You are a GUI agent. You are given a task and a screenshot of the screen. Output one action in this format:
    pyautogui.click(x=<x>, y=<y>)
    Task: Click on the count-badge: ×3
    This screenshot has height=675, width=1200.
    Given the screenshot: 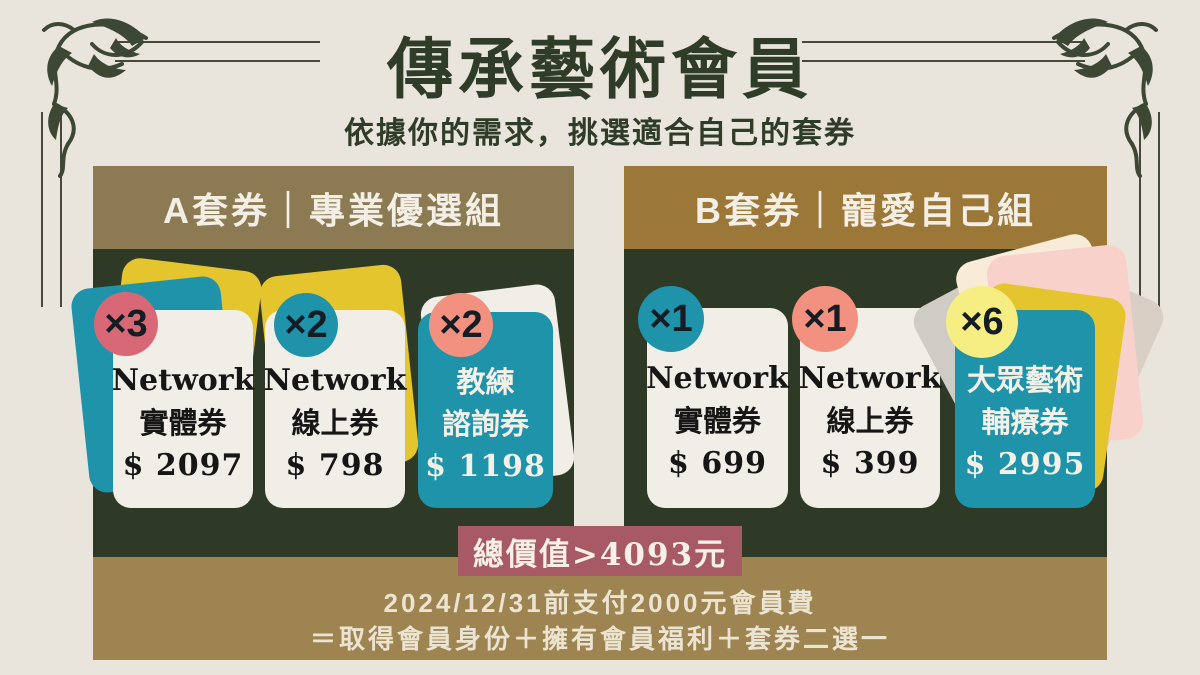 What is the action you would take?
    pyautogui.click(x=126, y=324)
    